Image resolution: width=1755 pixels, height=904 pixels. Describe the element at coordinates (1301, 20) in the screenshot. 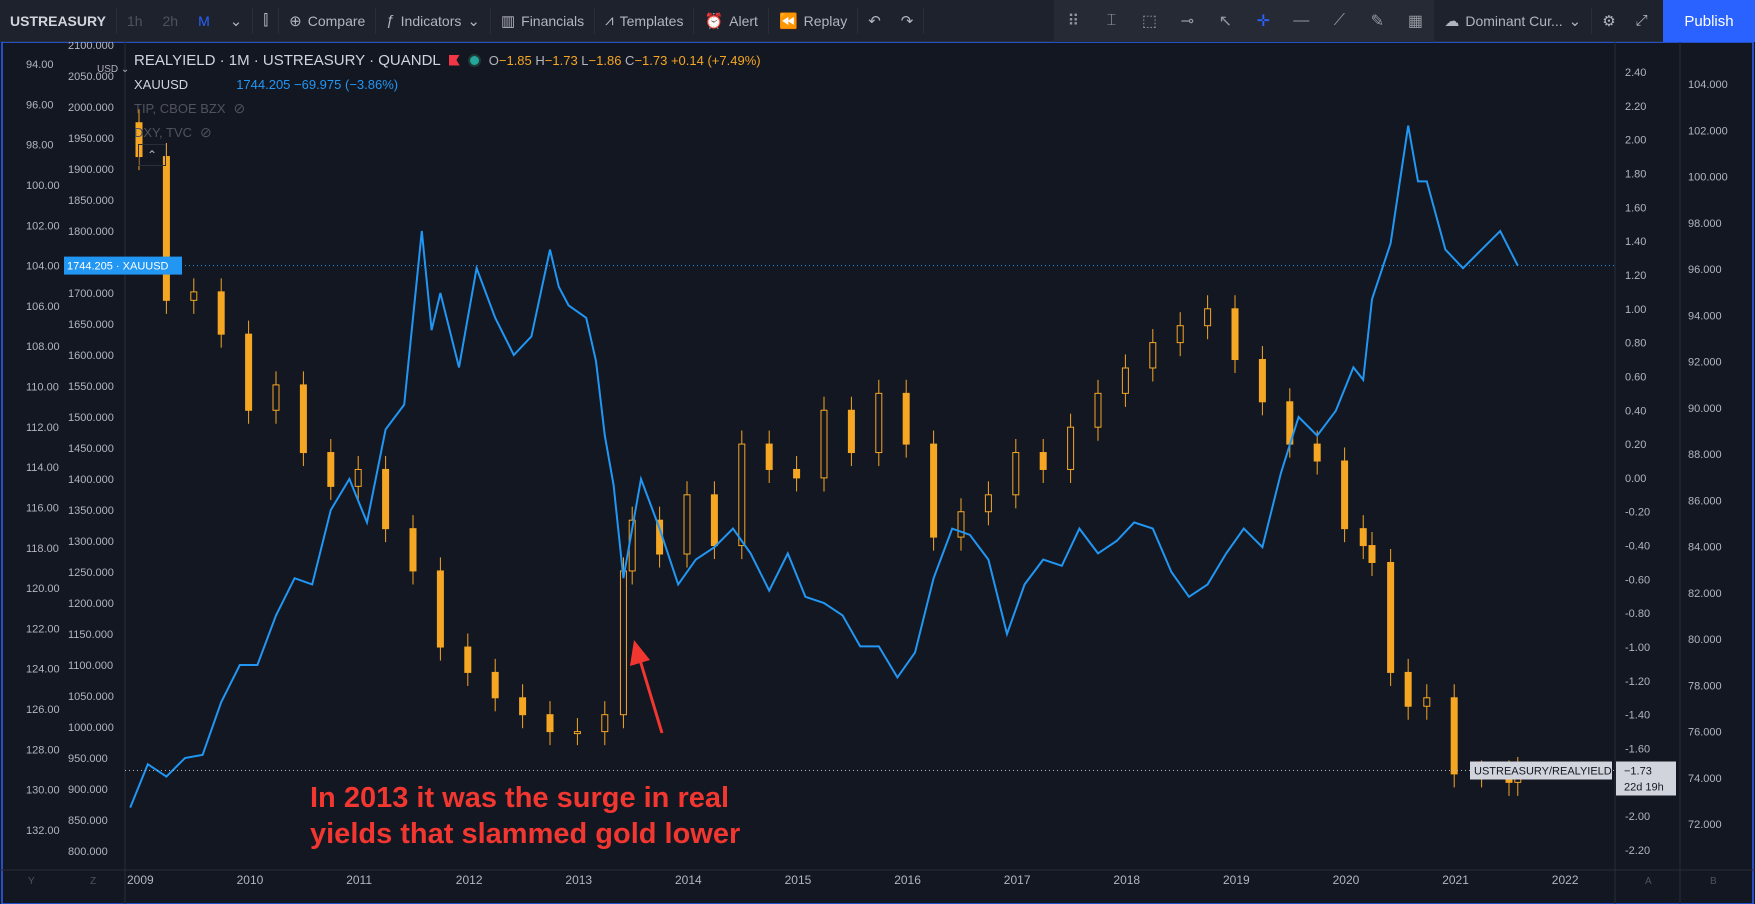

I see `horizontal-ray-icon: —` at that location.